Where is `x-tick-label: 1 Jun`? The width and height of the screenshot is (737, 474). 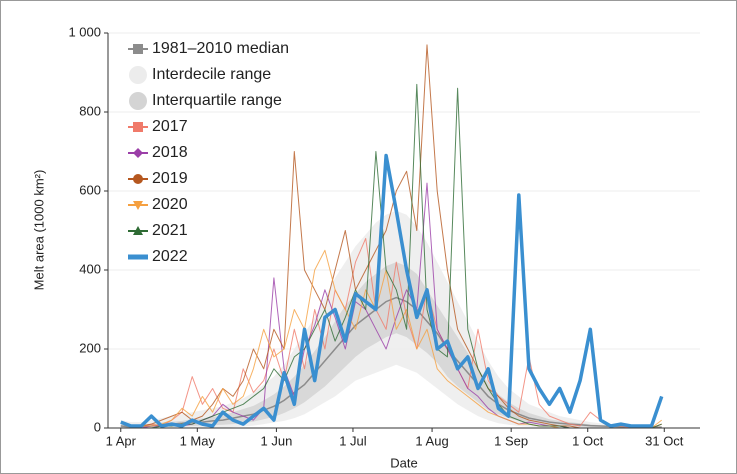 x-tick-label: 1 Jun is located at coordinates (277, 440).